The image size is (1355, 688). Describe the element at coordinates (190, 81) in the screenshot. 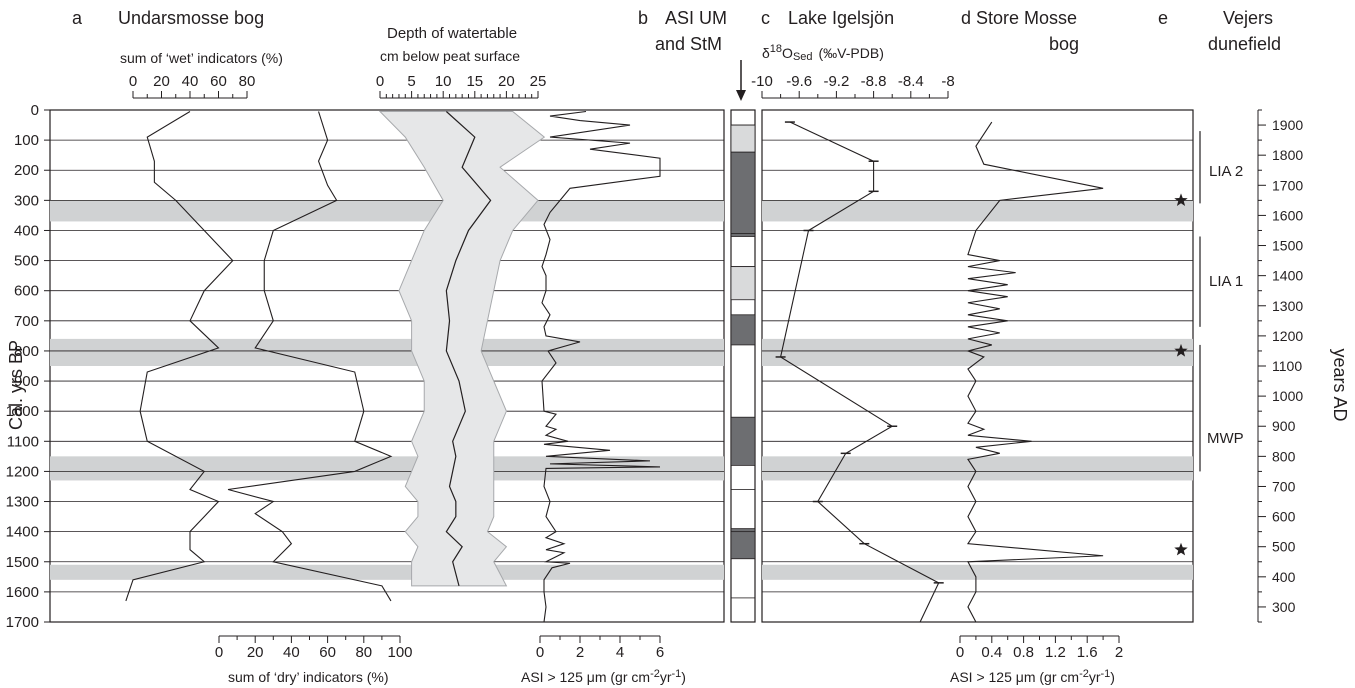

I see `wet-tick-label: 40` at that location.